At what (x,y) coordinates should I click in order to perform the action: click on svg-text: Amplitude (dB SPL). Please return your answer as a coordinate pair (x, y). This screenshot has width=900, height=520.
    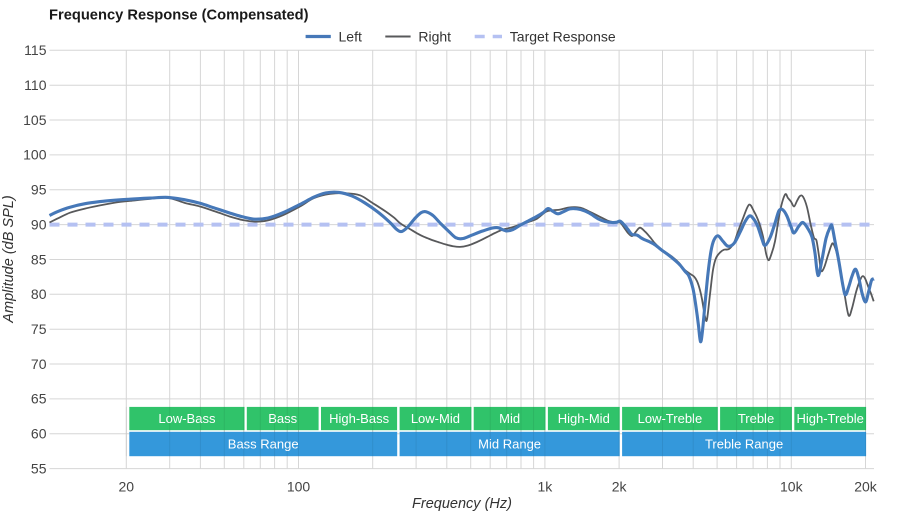
    Looking at the image, I should click on (9, 259).